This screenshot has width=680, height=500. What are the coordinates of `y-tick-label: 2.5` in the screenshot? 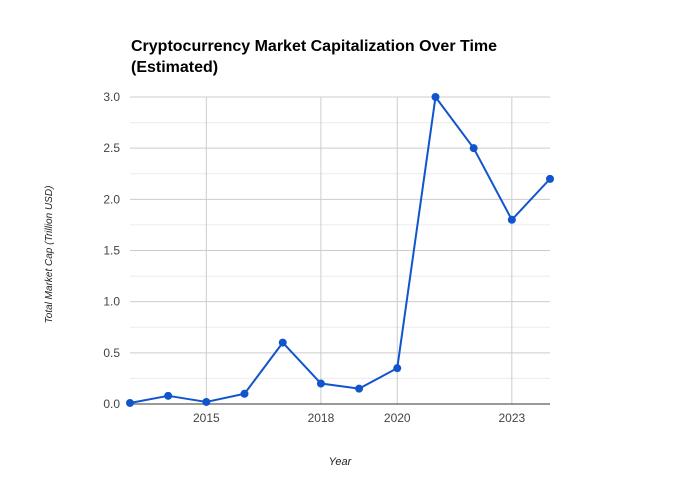 It's located at (111, 148).